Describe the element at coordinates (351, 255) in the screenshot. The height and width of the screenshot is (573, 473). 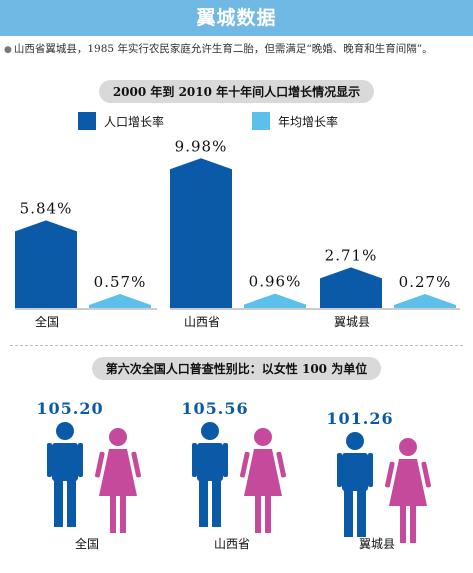
I see `bar-value-label: 2.71%` at that location.